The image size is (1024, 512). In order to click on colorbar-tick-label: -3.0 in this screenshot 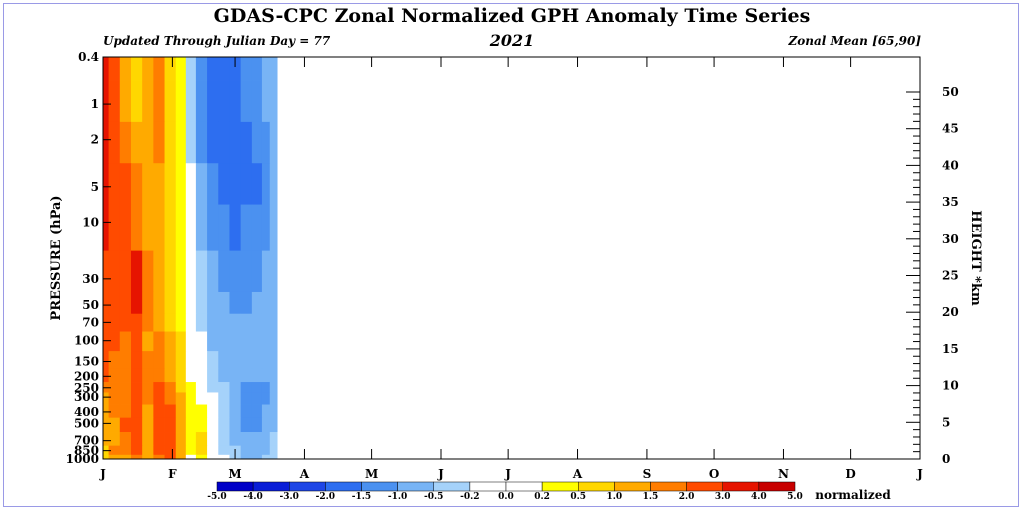, I will do `click(289, 497)`.